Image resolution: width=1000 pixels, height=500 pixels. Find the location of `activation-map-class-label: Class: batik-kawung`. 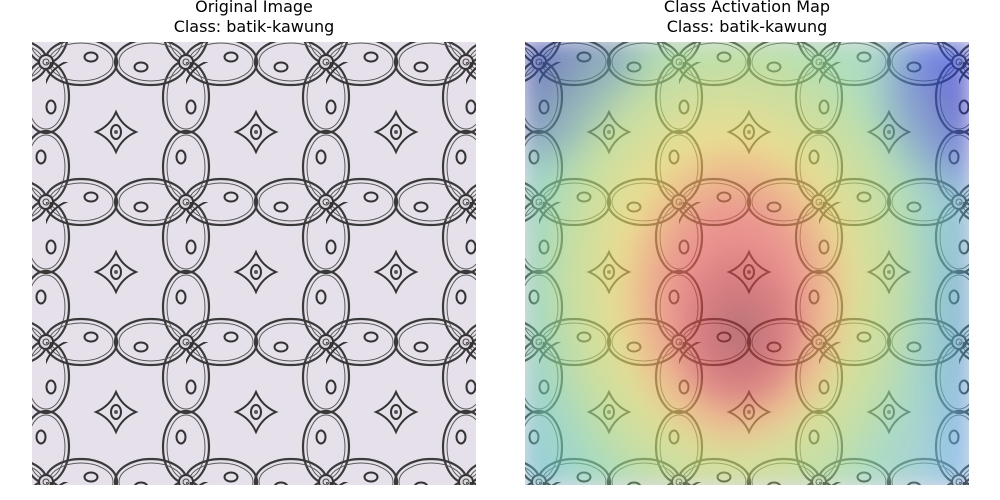

activation-map-class-label: Class: batik-kawung is located at coordinates (747, 26).